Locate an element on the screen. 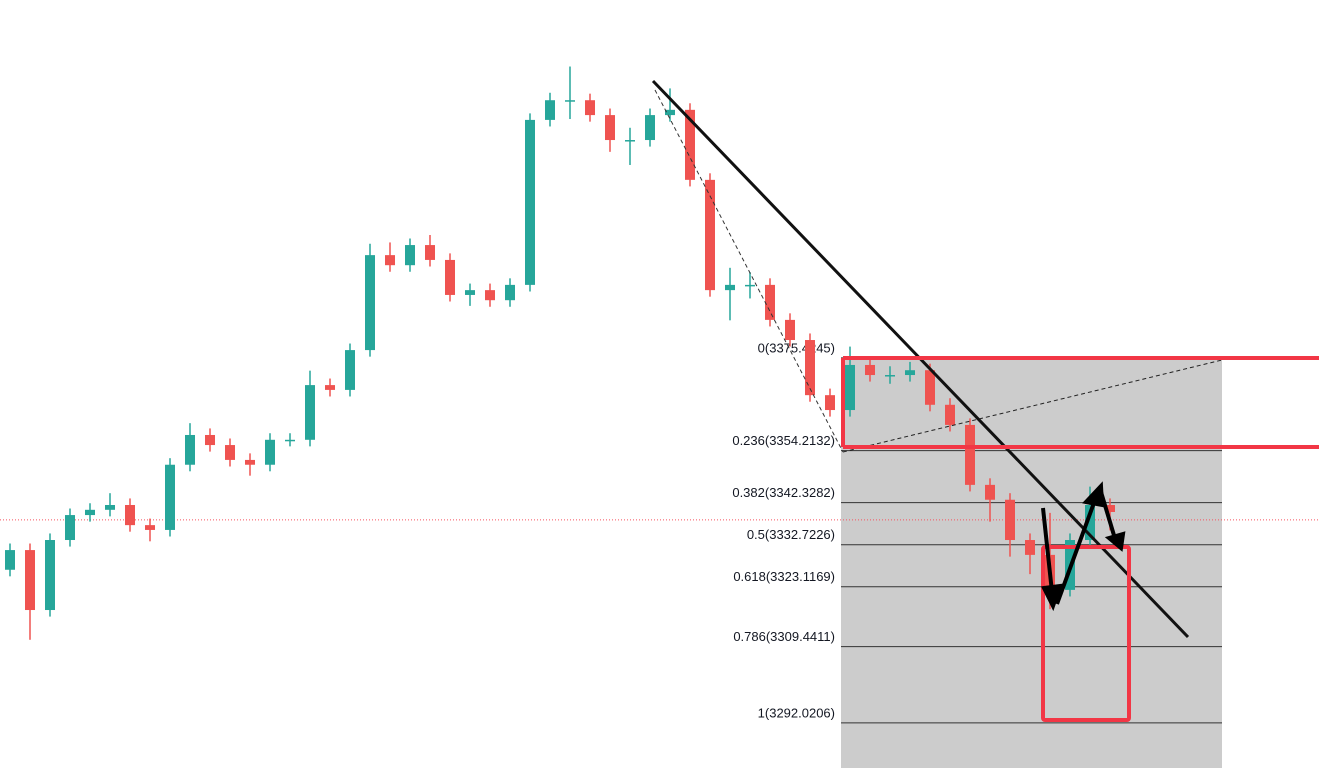 Image resolution: width=1319 pixels, height=768 pixels. fib-label: 0.382(3342.3282) is located at coordinates (783, 492).